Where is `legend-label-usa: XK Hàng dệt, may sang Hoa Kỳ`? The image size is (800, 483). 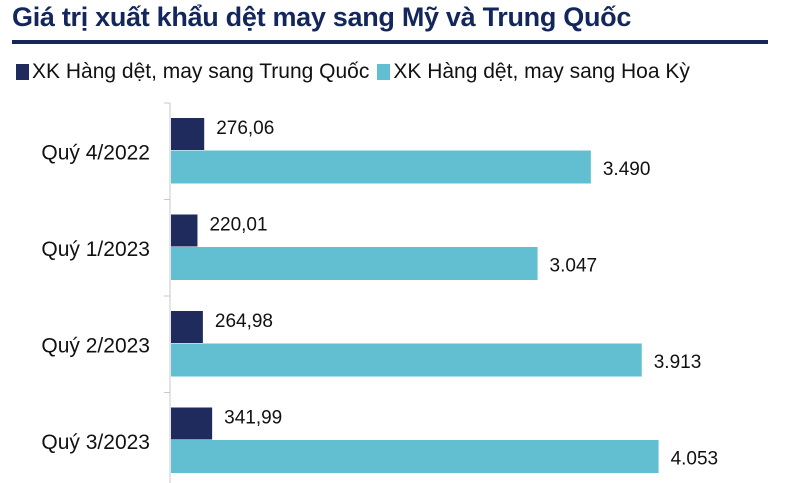 legend-label-usa: XK Hàng dệt, may sang Hoa Kỳ is located at coordinates (541, 71).